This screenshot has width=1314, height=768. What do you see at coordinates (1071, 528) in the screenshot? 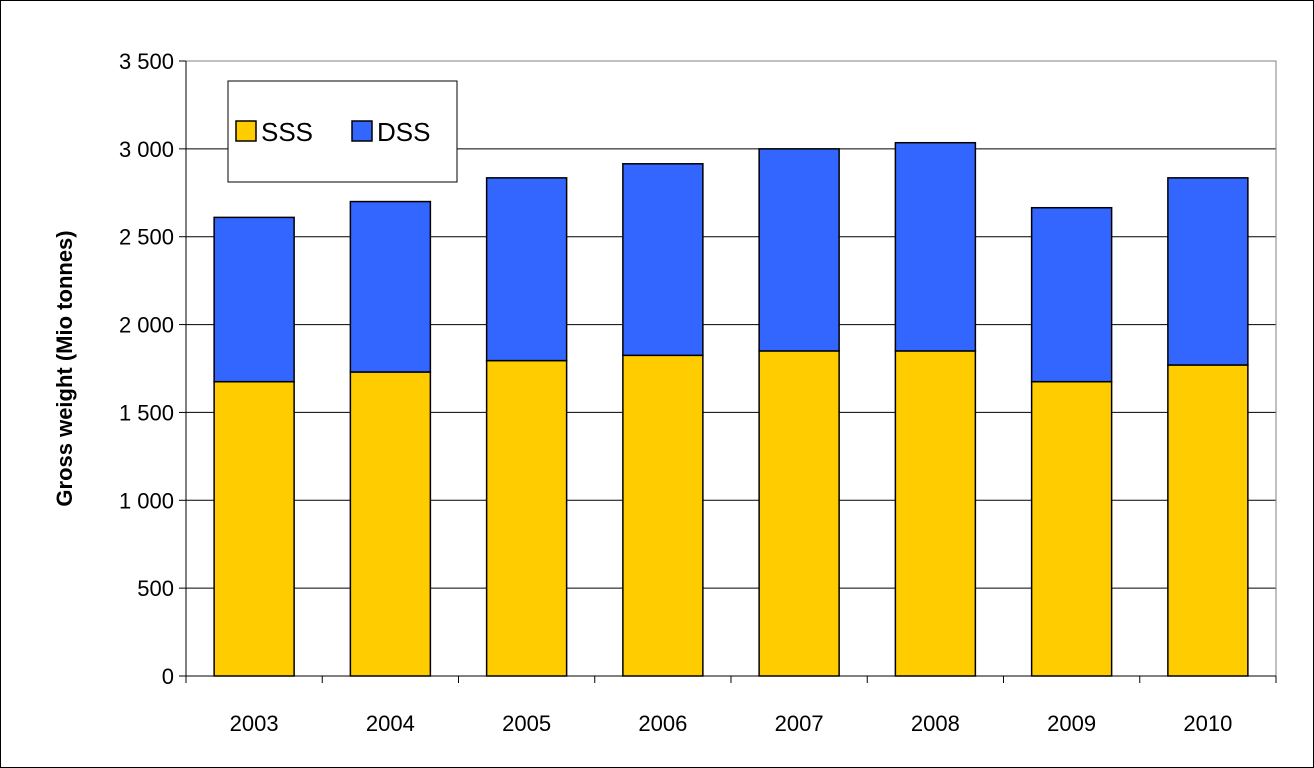
I see `bar-sss-2009` at bounding box center [1071, 528].